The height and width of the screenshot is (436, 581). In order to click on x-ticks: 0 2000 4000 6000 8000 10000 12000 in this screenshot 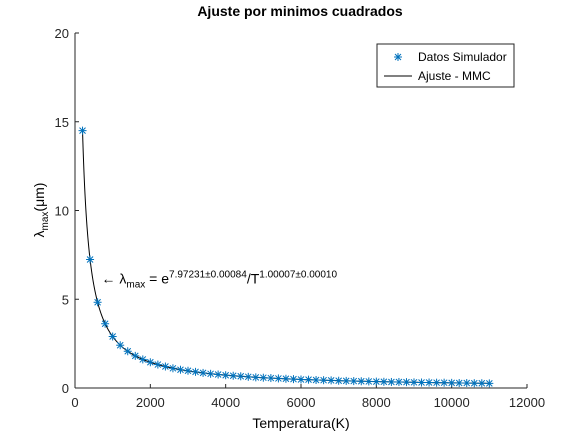, I will do `click(308, 397)`.